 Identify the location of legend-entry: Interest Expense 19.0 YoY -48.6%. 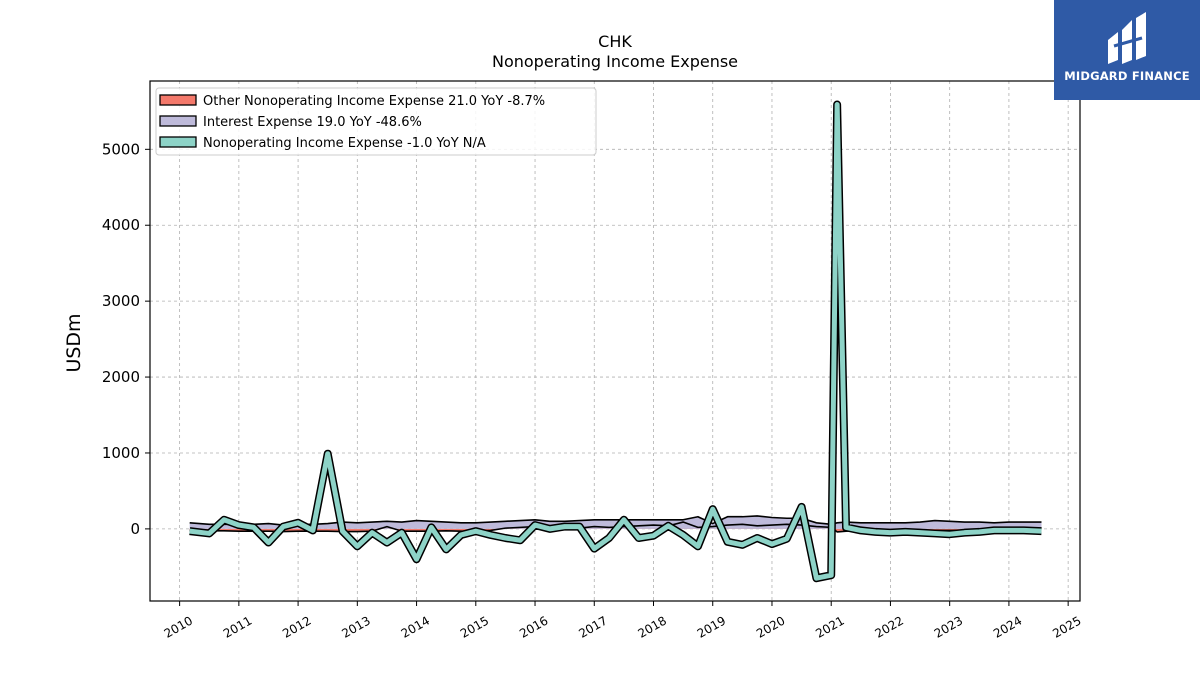
(312, 122).